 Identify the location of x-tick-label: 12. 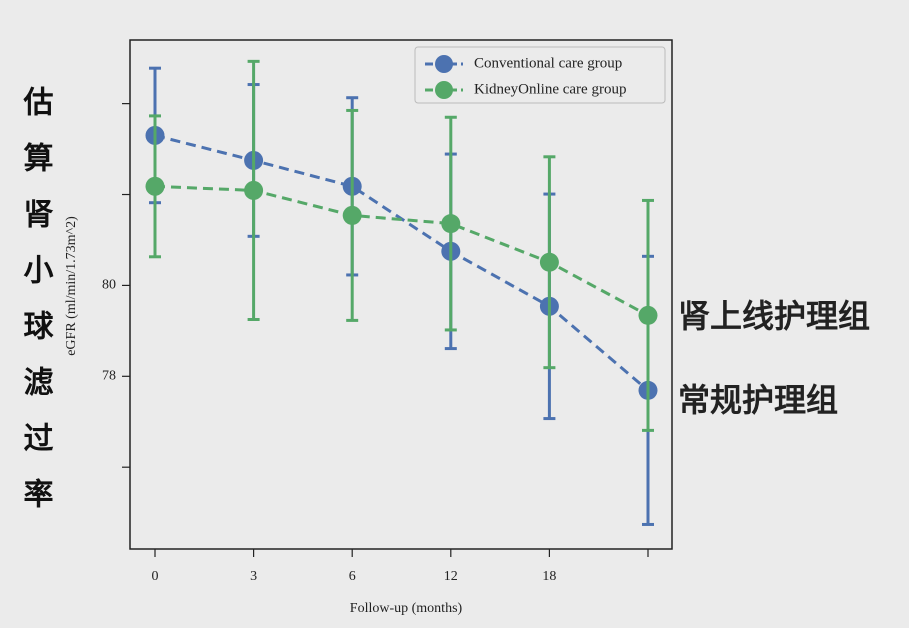
(451, 576).